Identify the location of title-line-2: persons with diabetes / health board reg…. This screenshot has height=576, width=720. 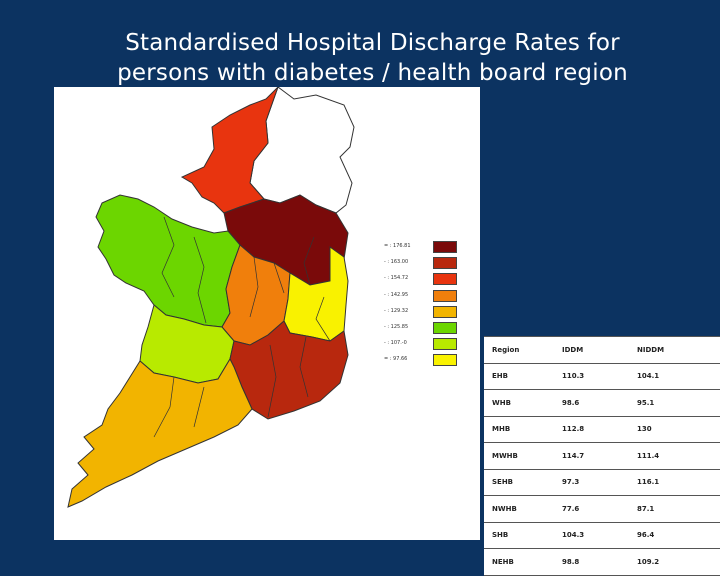
(372, 73).